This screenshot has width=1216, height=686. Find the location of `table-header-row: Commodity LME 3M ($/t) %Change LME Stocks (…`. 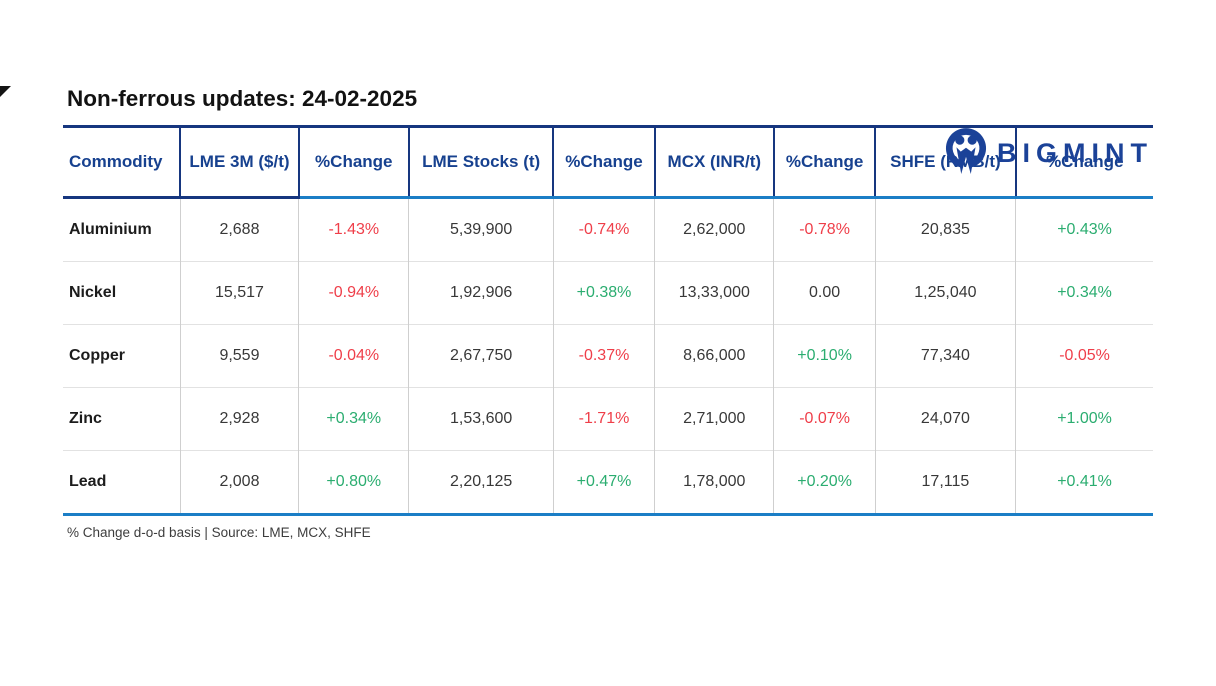

table-header-row: Commodity LME 3M ($/t) %Change LME Stocks (… is located at coordinates (608, 162).